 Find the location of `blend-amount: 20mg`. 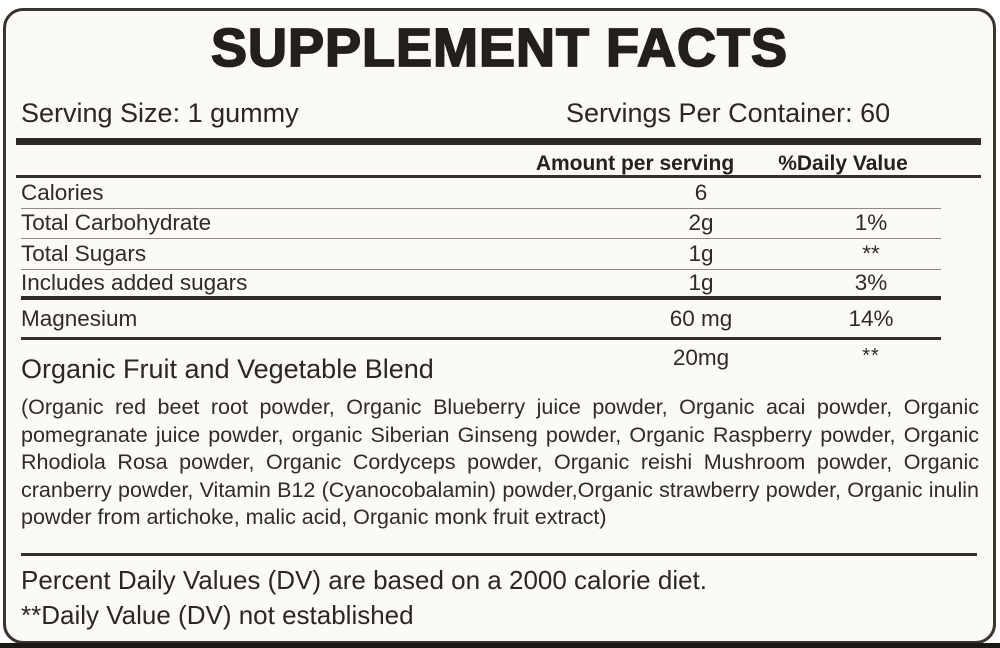

blend-amount: 20mg is located at coordinates (701, 357).